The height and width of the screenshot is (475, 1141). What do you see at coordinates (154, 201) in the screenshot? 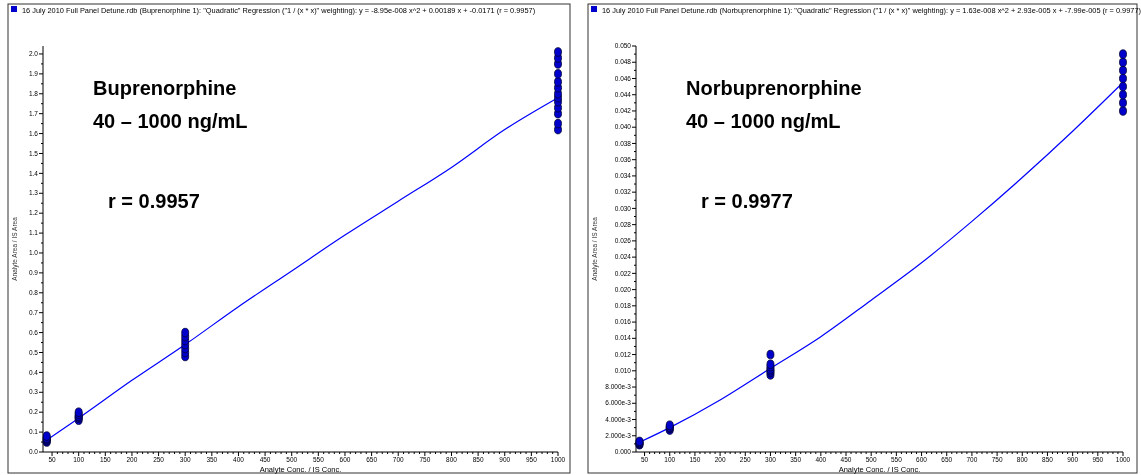
I see `annotation: r = 0.9957` at bounding box center [154, 201].